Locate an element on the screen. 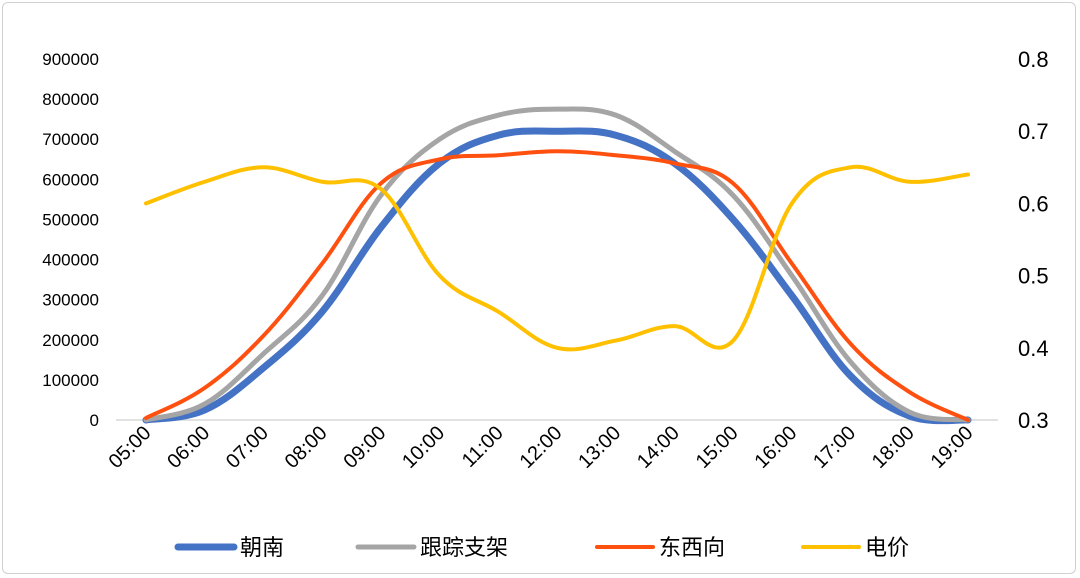  right-tick-label: 0.6 is located at coordinates (1033, 203).